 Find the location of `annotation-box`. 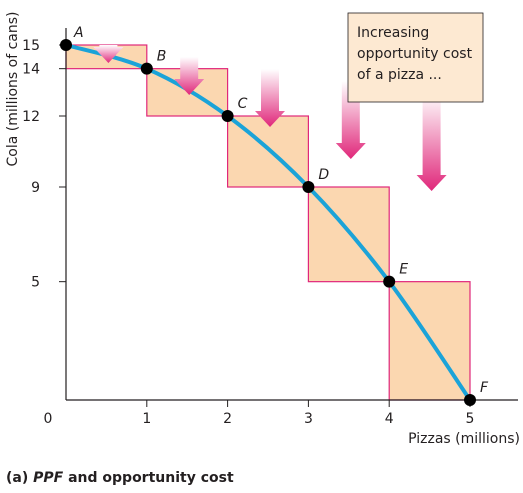

annotation-box is located at coordinates (415, 57).